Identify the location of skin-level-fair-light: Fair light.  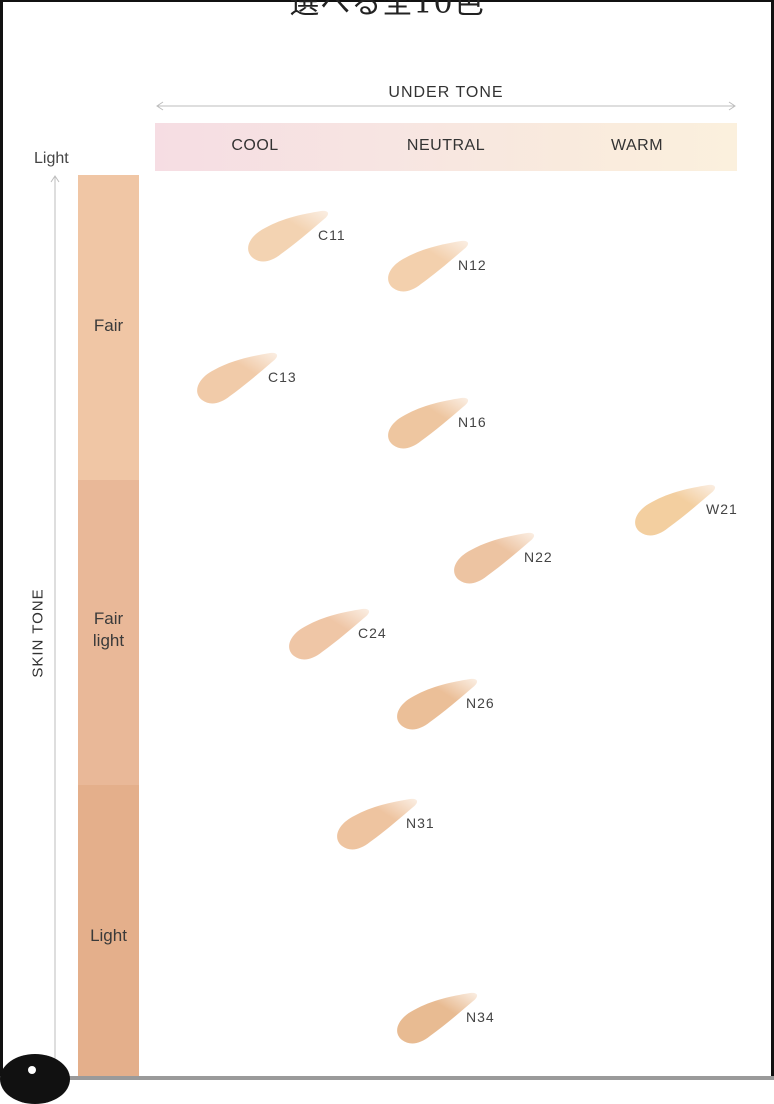
(108, 632).